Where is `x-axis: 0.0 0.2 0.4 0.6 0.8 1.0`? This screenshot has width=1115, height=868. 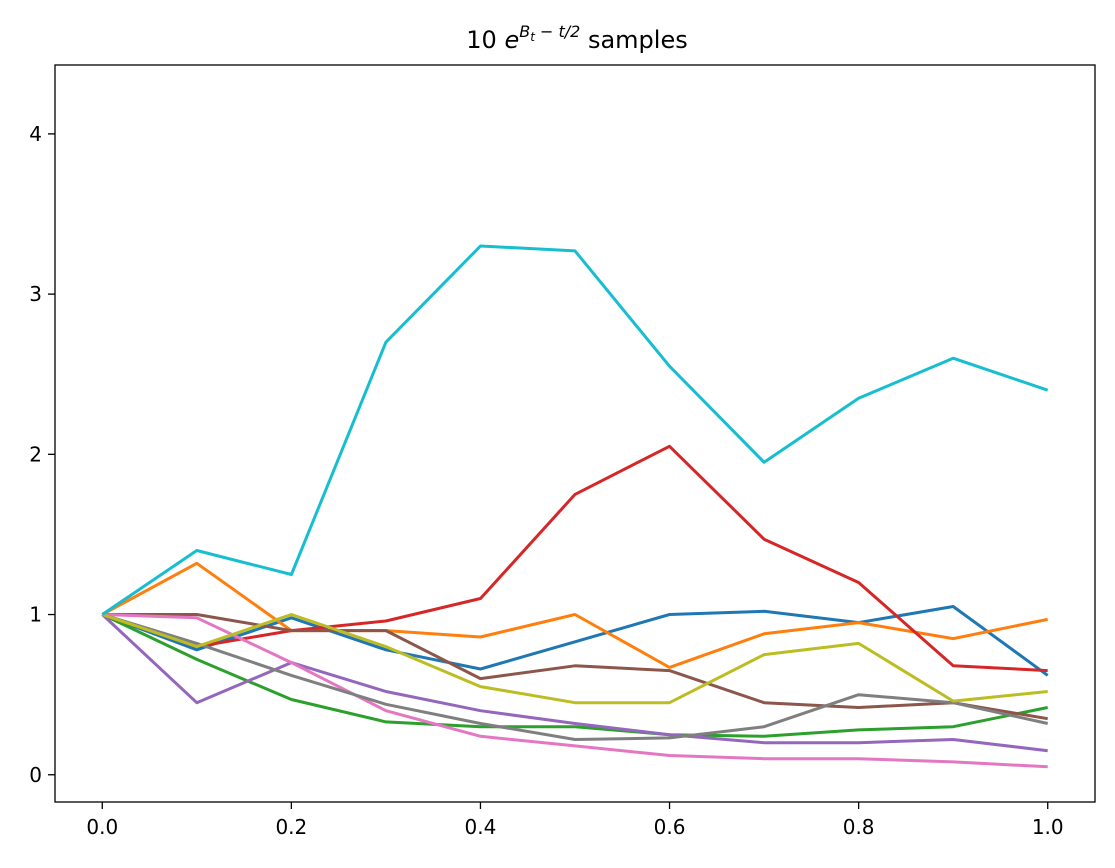 x-axis: 0.0 0.2 0.4 0.6 0.8 1.0 is located at coordinates (575, 820).